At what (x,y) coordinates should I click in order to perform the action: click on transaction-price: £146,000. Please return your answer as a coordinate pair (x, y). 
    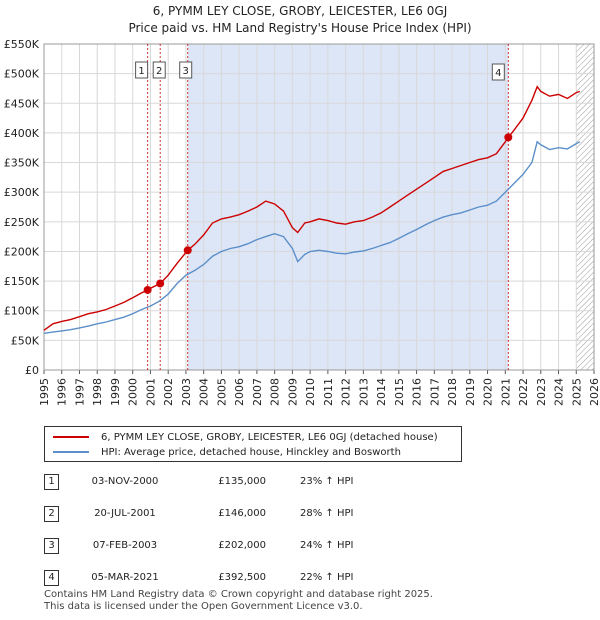
    Looking at the image, I should click on (242, 513).